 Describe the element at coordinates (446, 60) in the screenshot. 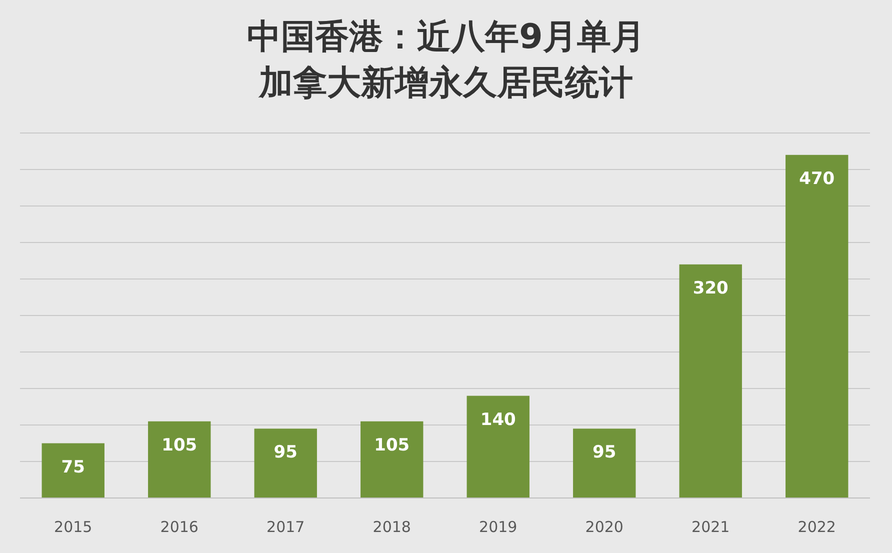

I see `chart-title: 中国香港：近八年9月单月加拿大新增永久居民统计` at that location.